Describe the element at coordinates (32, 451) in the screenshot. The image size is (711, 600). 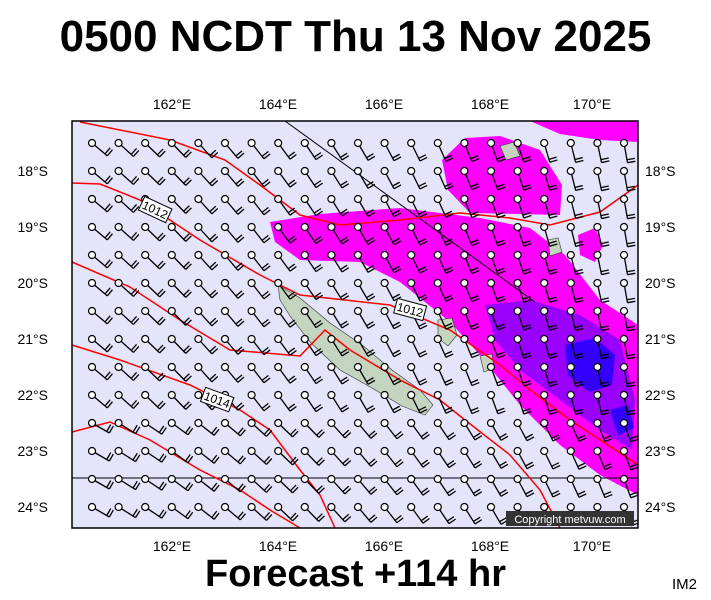
I see `lat-tick: 23°S` at that location.